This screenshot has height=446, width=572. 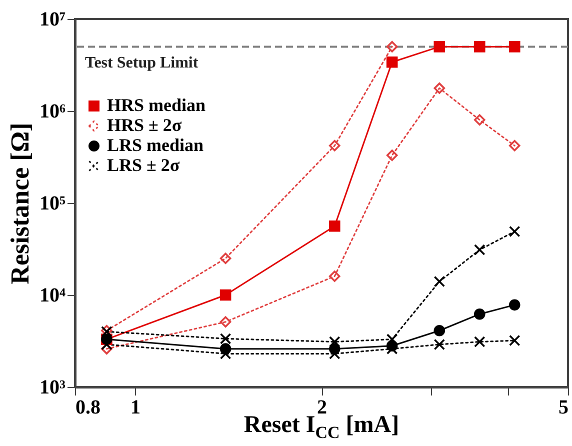 I want to click on y-tick-label: 10⁵, so click(x=53, y=203).